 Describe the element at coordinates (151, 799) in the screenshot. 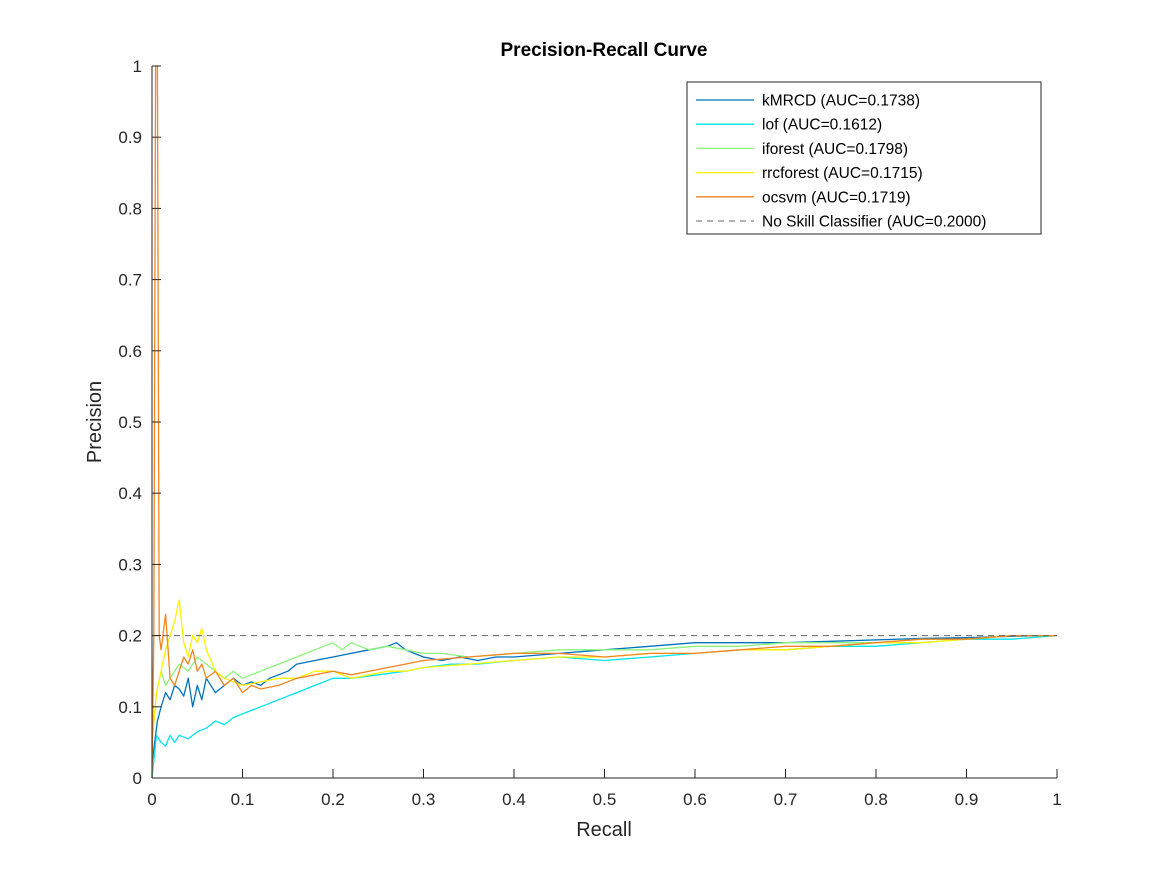

I see `x-tick-label: 0` at that location.